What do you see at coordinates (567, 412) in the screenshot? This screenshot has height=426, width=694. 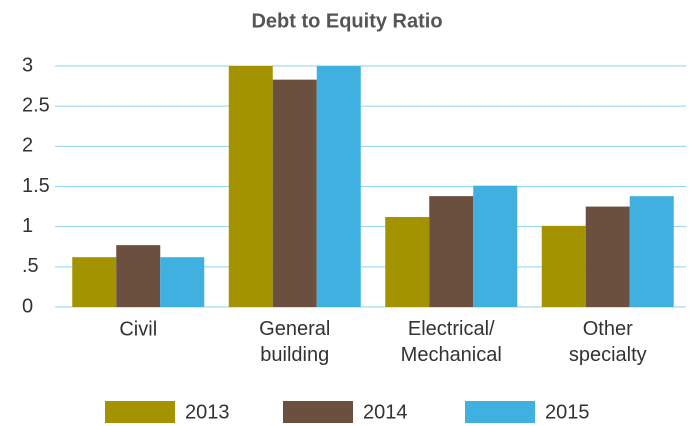 I see `legend-label: 2015` at bounding box center [567, 412].